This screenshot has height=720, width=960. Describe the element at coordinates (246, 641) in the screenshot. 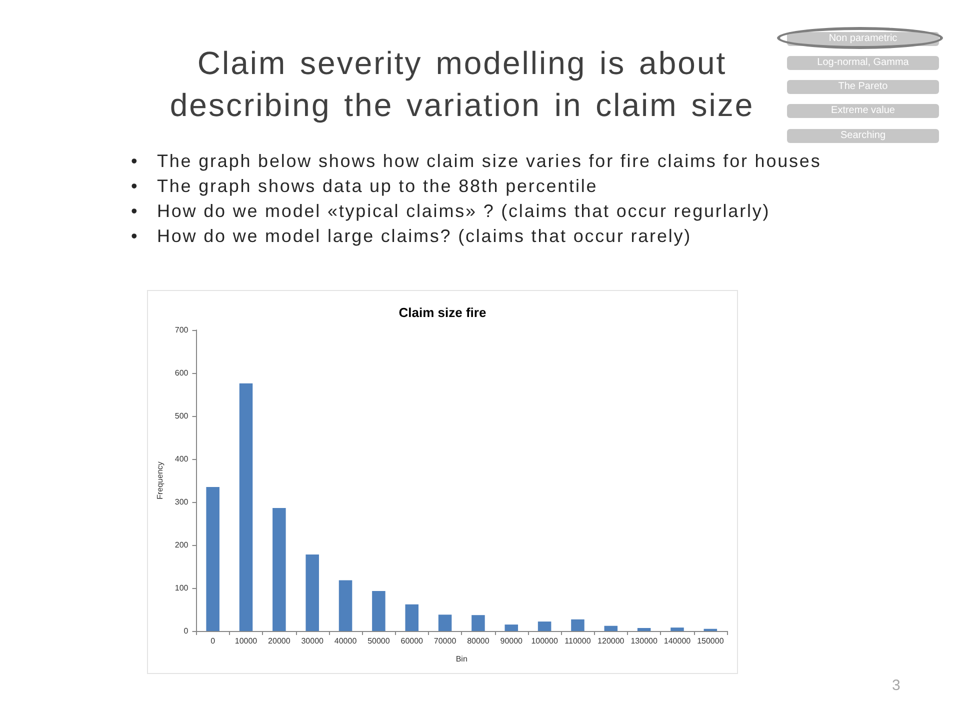

I see `x-tick-label: 10000` at that location.